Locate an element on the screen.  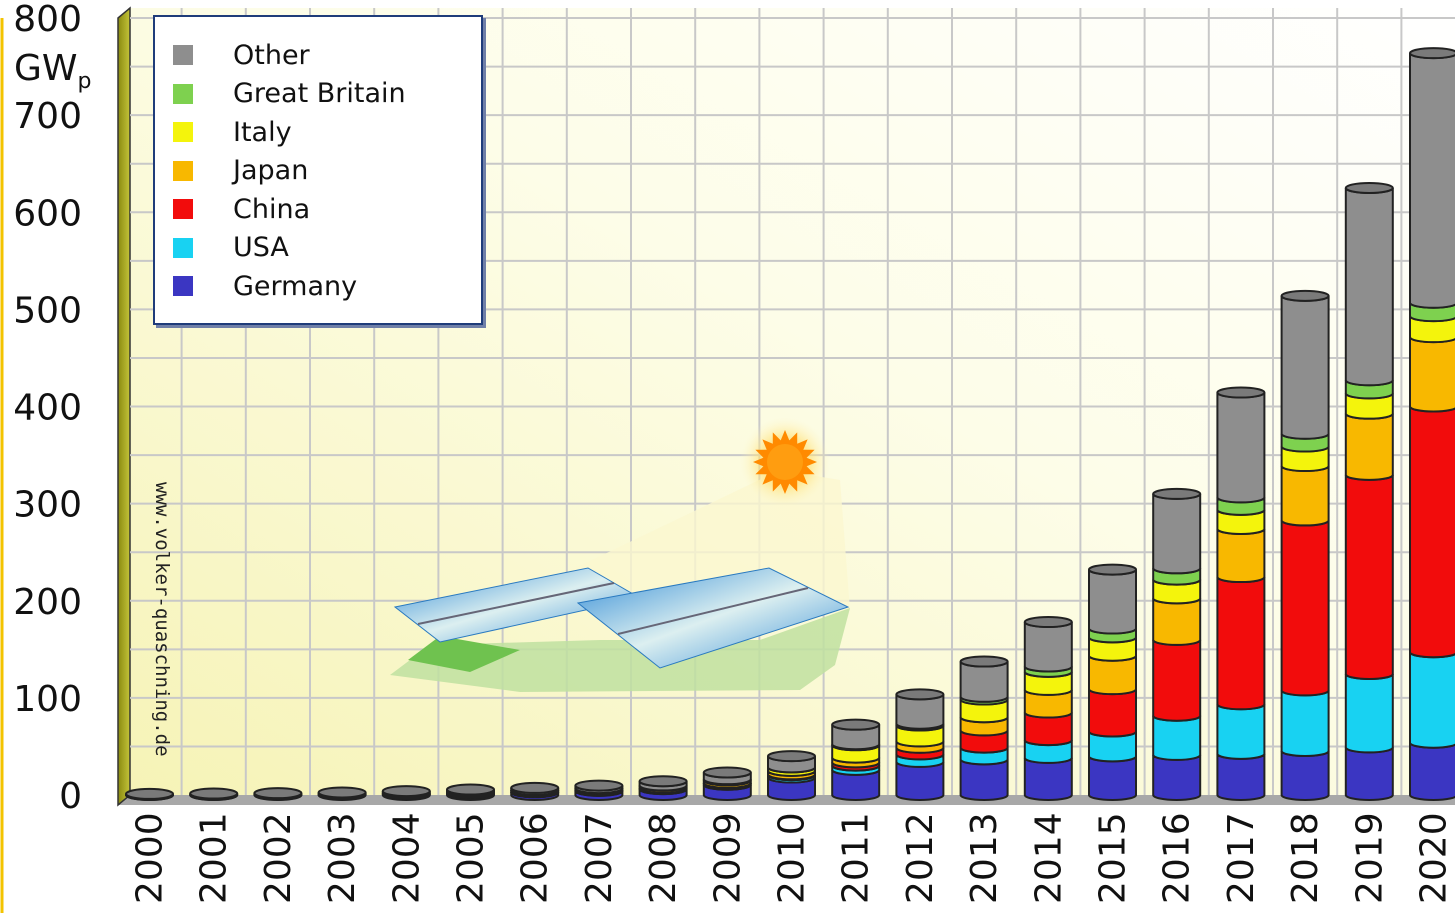
x-tick-label: 2016 is located at coordinates (1177, 858).